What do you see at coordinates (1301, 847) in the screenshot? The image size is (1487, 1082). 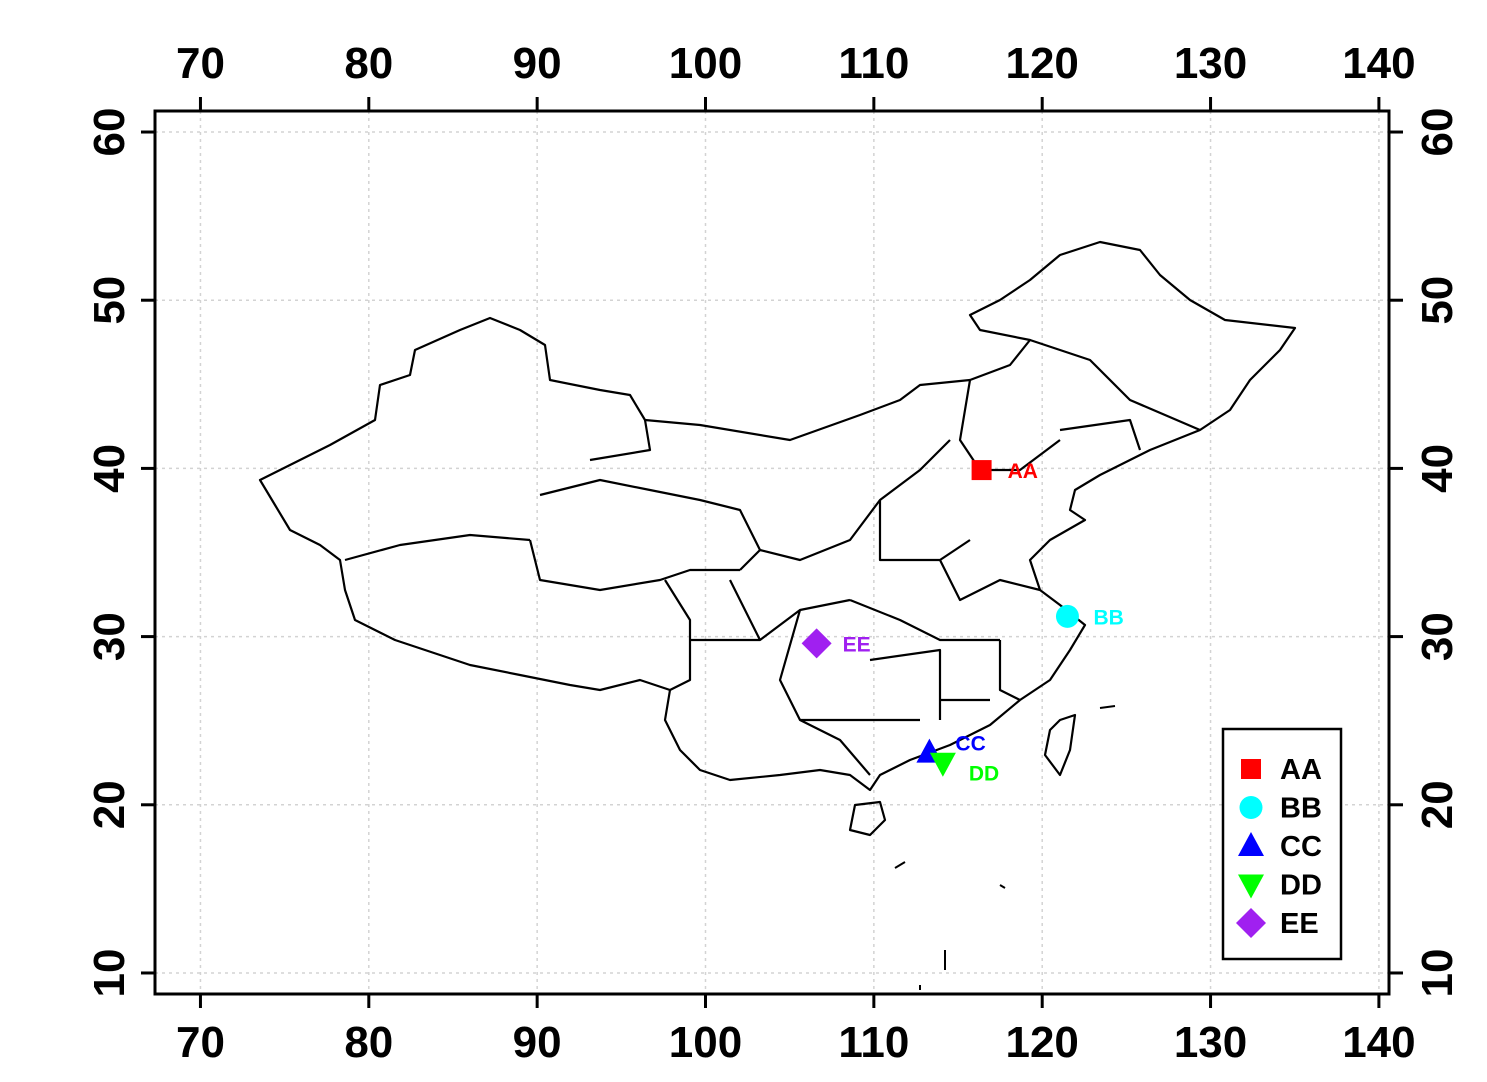 I see `legend-label-cc: CC` at bounding box center [1301, 847].